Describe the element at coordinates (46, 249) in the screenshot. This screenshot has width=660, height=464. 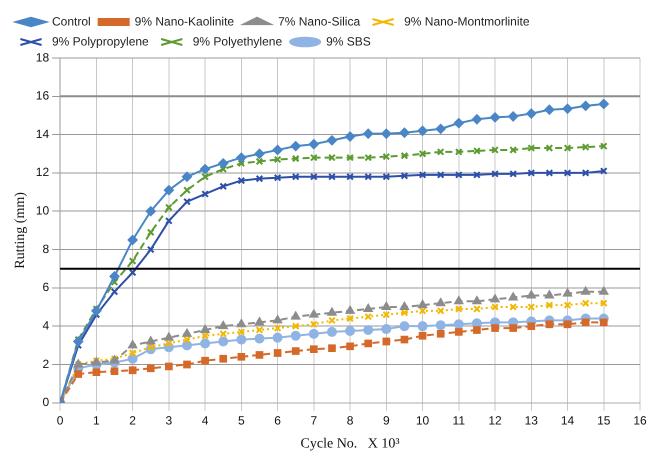
I see `y-tick-label: 8` at that location.